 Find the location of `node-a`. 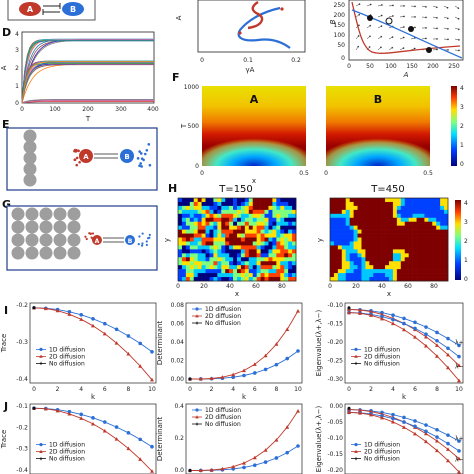

node-a is located at coordinates (30, 9).